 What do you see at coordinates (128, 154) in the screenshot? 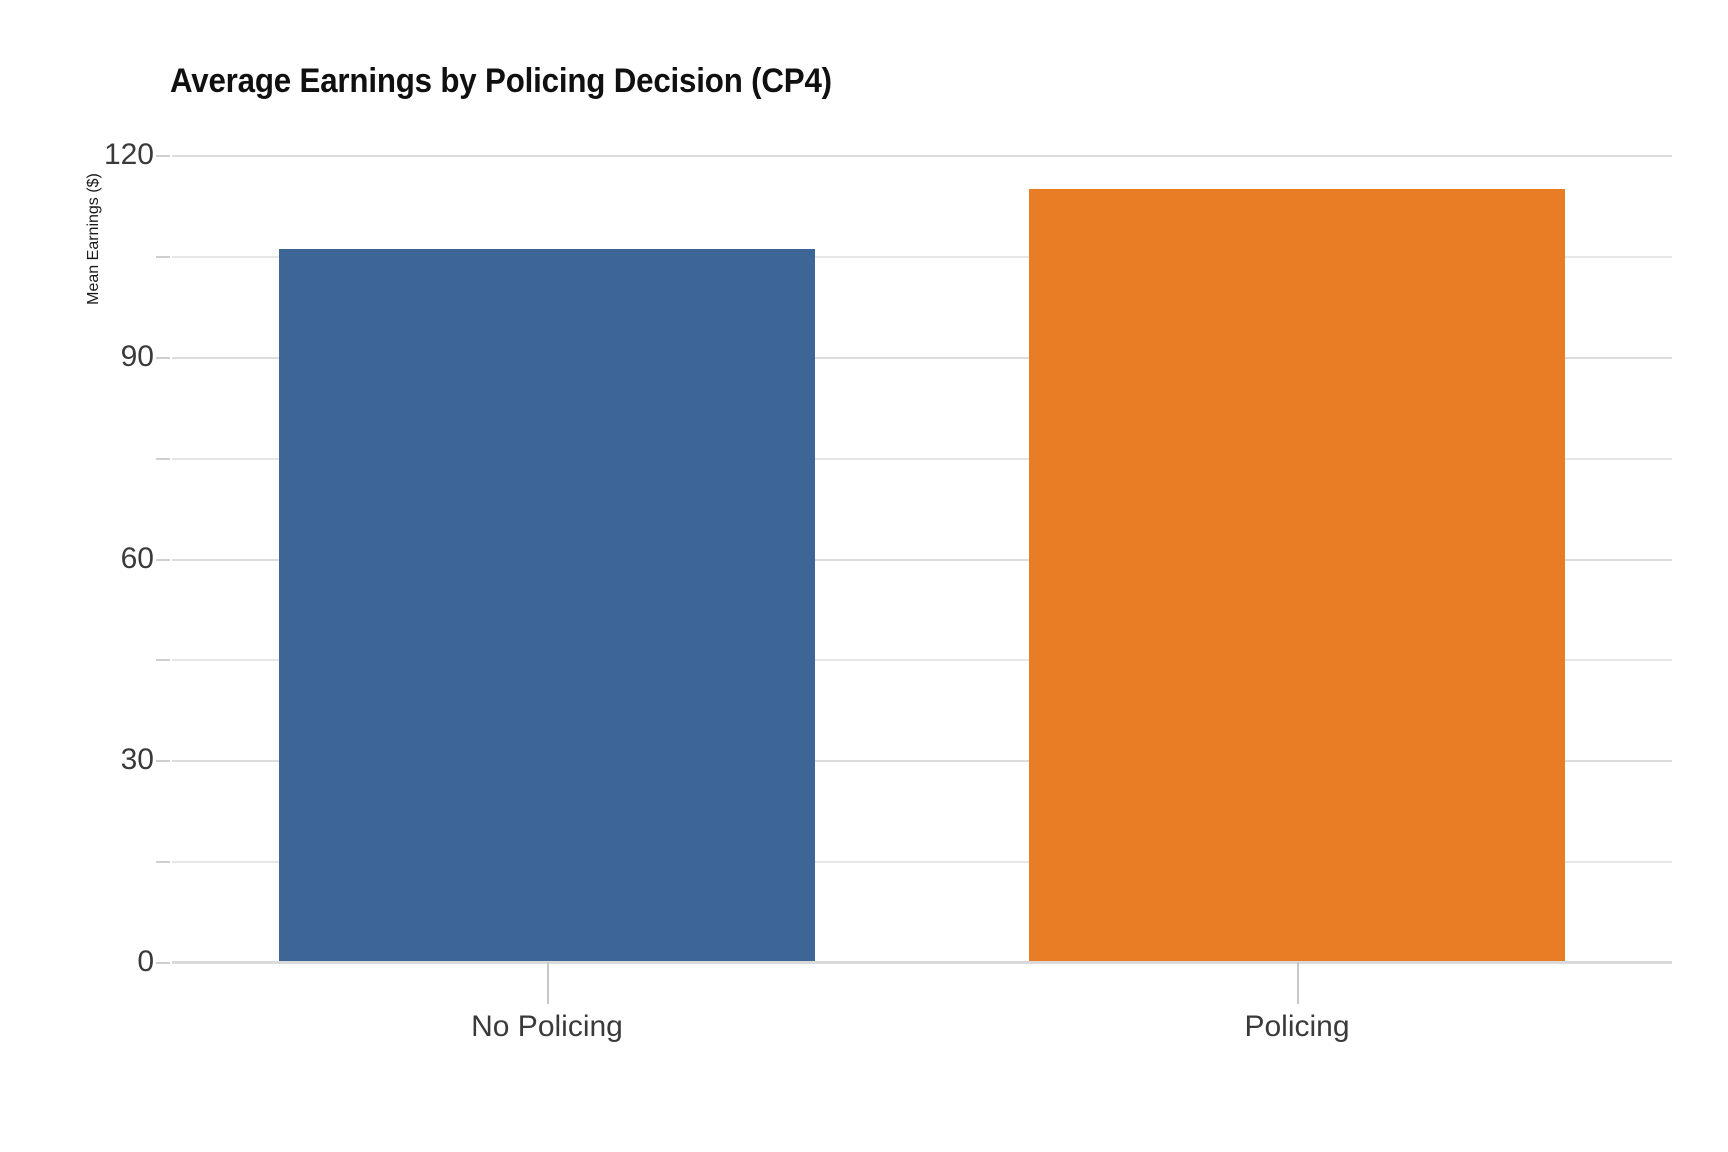
I see `y-tick-label: 120` at bounding box center [128, 154].